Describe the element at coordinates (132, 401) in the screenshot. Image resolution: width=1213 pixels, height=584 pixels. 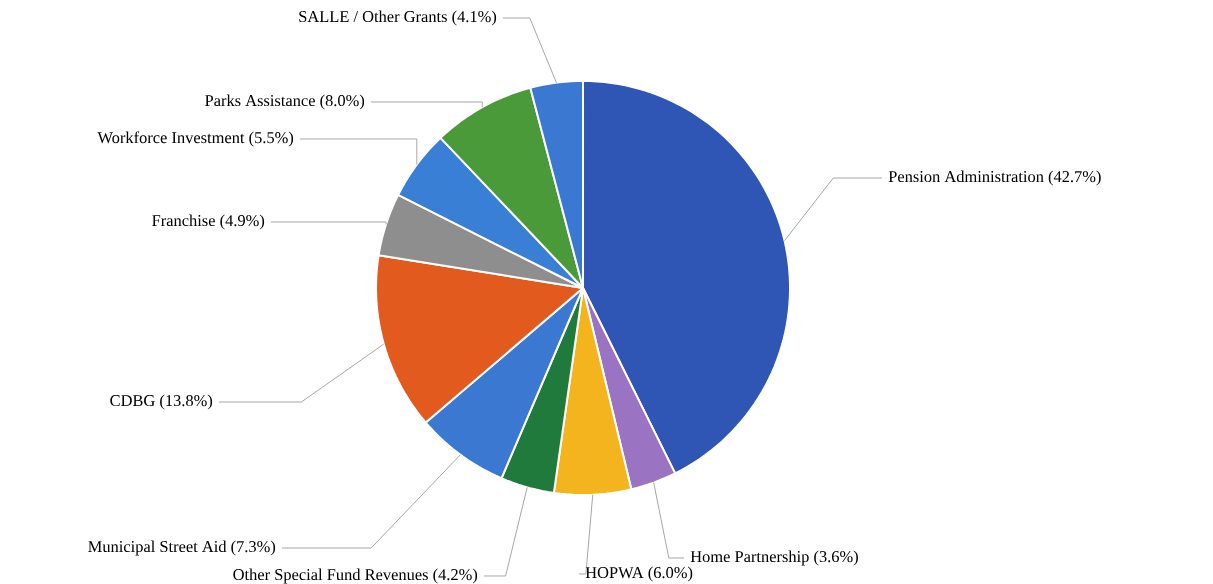
I see `slice-label: CDBG` at that location.